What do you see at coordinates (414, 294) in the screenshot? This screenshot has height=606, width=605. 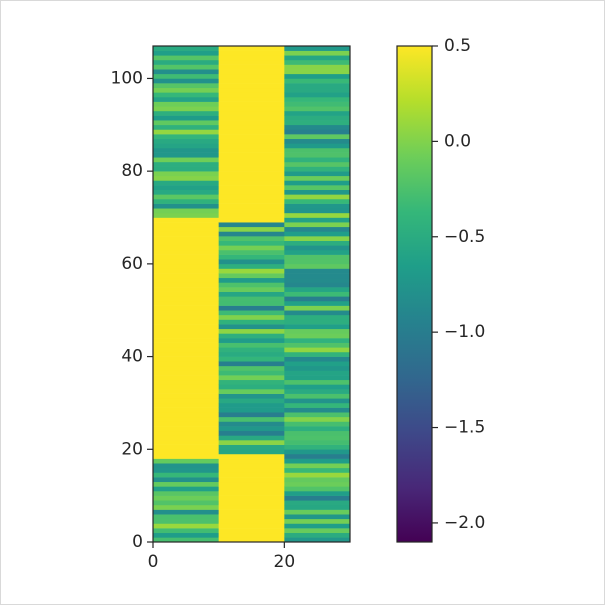 I see `colorbar-gradient` at bounding box center [414, 294].